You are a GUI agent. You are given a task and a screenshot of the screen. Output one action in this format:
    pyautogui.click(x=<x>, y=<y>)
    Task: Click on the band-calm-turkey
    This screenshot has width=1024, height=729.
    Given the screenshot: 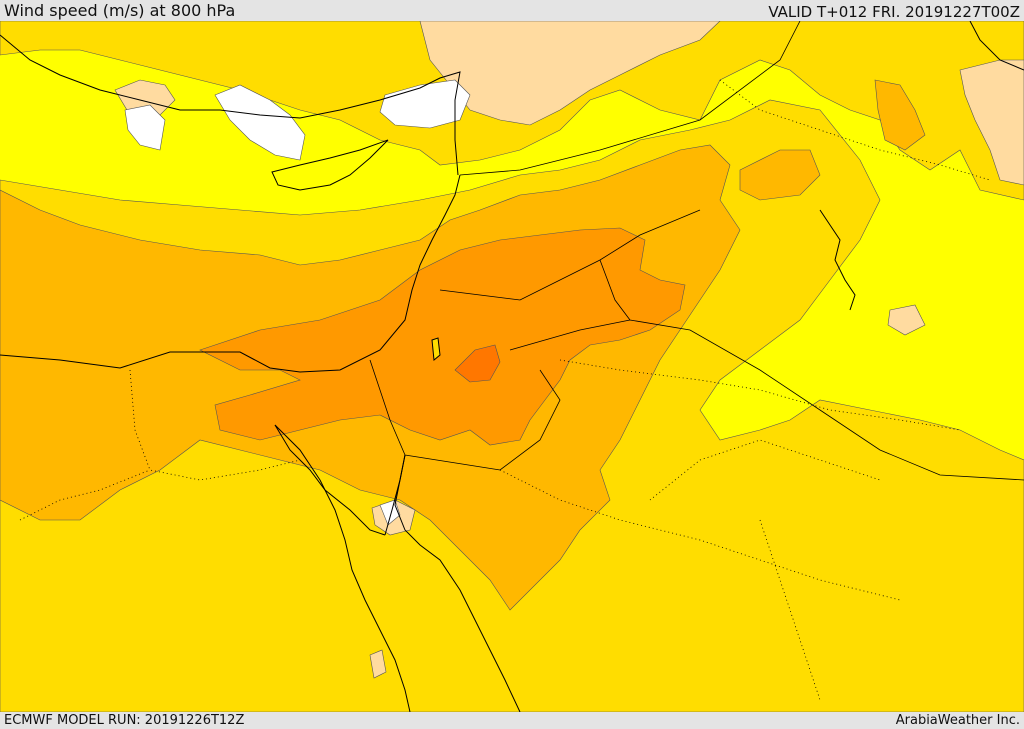 What is the action you would take?
    pyautogui.click(x=260, y=122)
    